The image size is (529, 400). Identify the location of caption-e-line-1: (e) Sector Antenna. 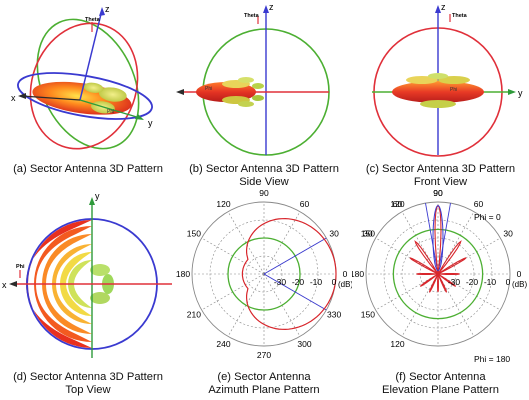
(264, 377).